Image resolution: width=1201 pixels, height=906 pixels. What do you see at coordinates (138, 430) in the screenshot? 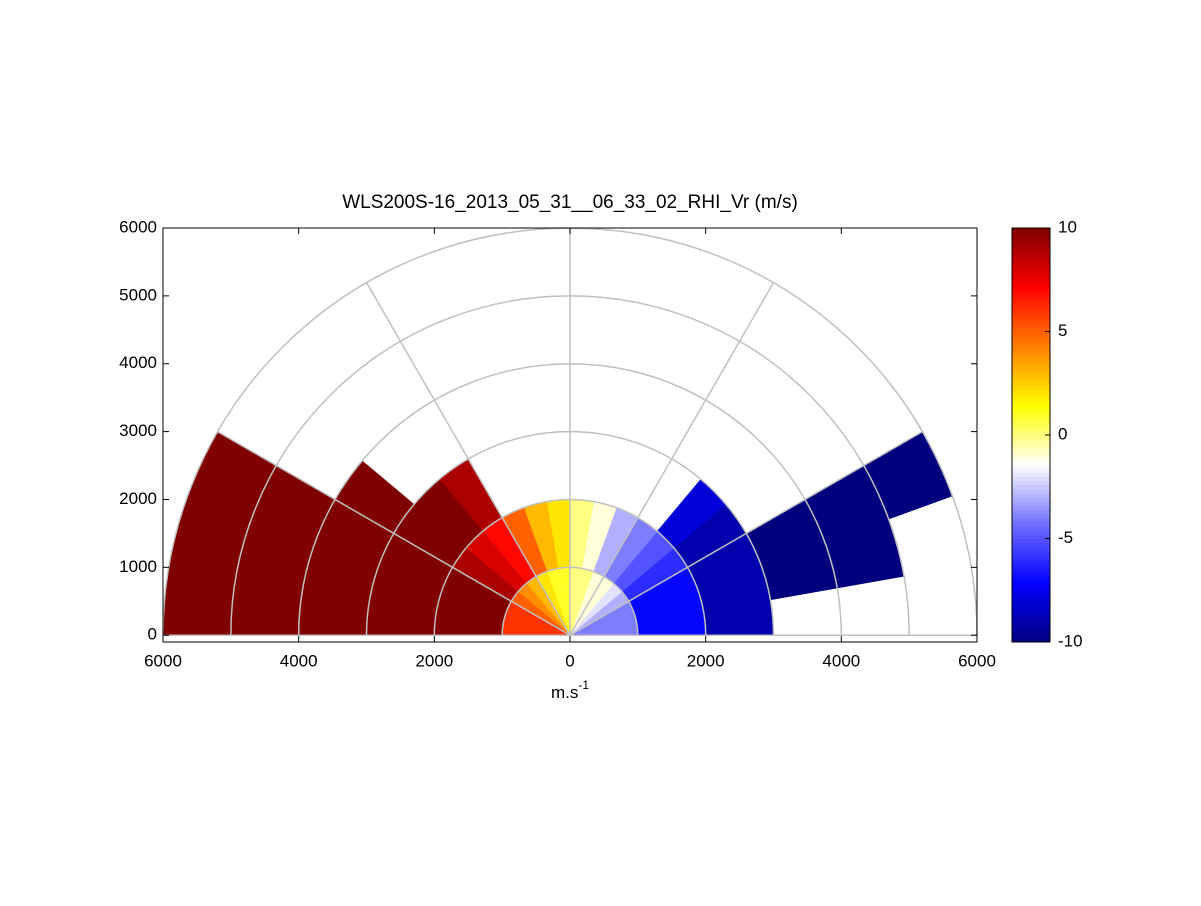
I see `y-tick-label: 3000` at bounding box center [138, 430].